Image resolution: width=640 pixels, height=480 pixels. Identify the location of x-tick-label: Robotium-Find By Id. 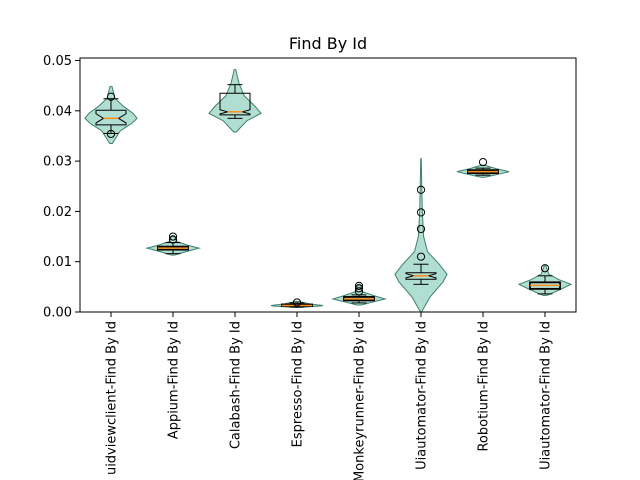
(484, 386).